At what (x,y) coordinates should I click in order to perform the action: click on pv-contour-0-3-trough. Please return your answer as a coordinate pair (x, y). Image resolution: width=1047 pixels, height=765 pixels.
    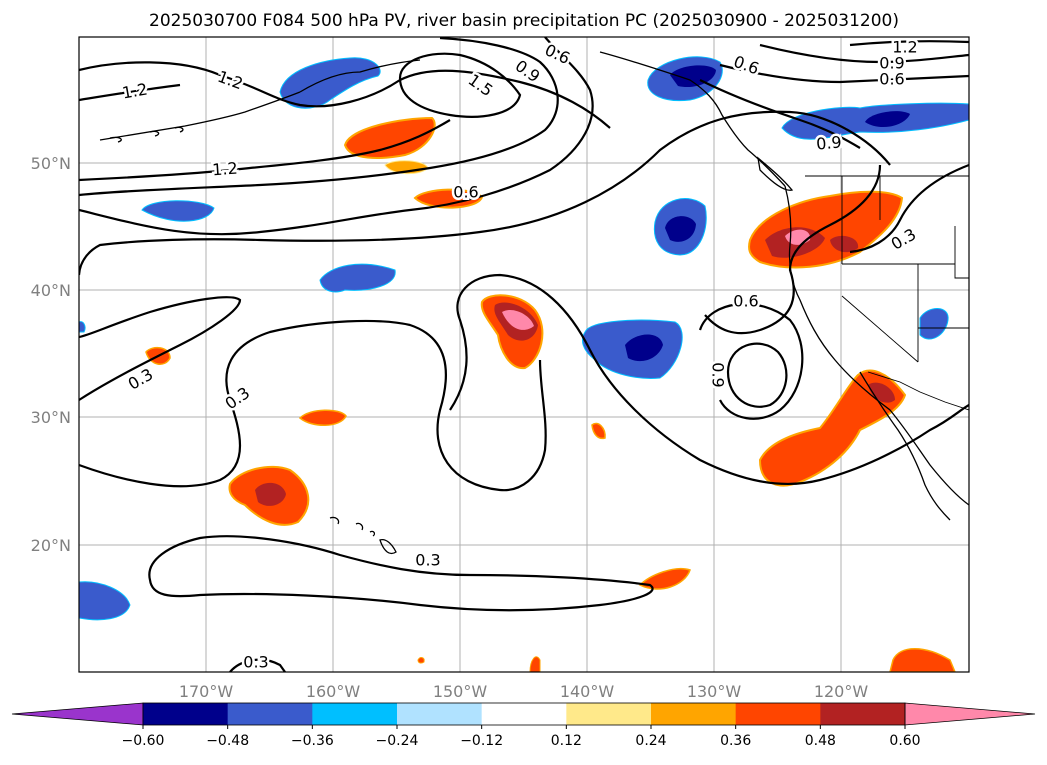
    Looking at the image, I should click on (709, 379).